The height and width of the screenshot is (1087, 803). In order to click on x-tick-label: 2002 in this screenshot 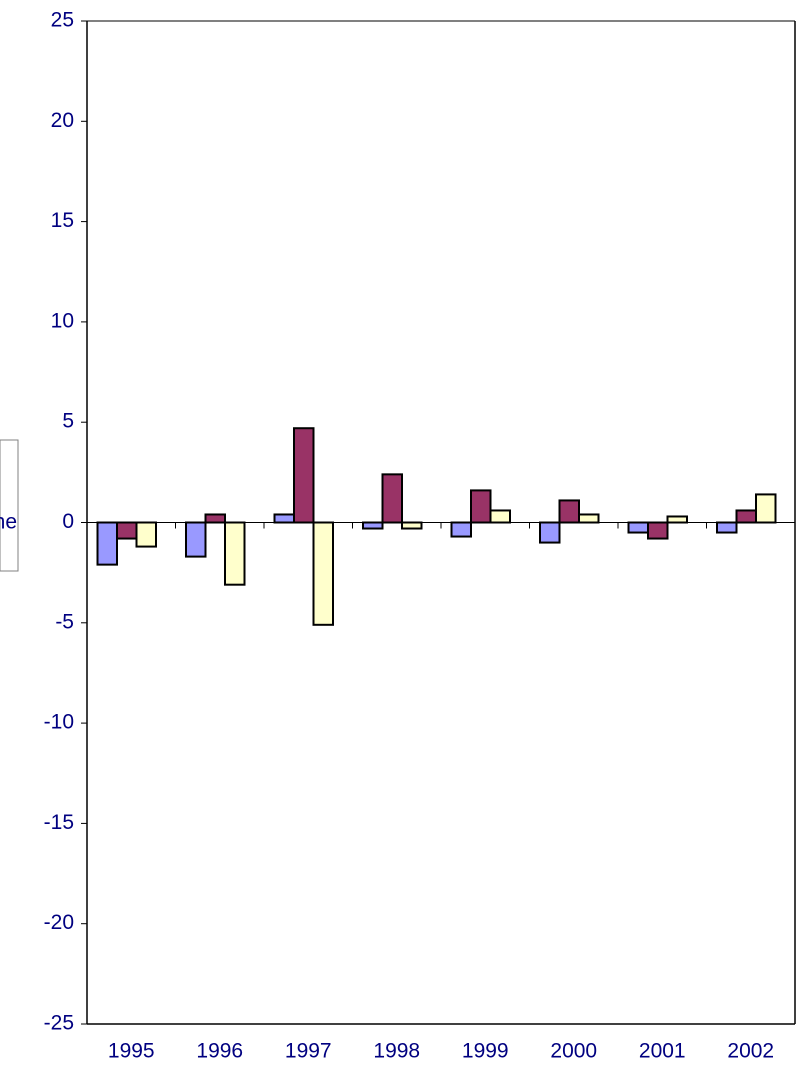, I will do `click(750, 1051)`.